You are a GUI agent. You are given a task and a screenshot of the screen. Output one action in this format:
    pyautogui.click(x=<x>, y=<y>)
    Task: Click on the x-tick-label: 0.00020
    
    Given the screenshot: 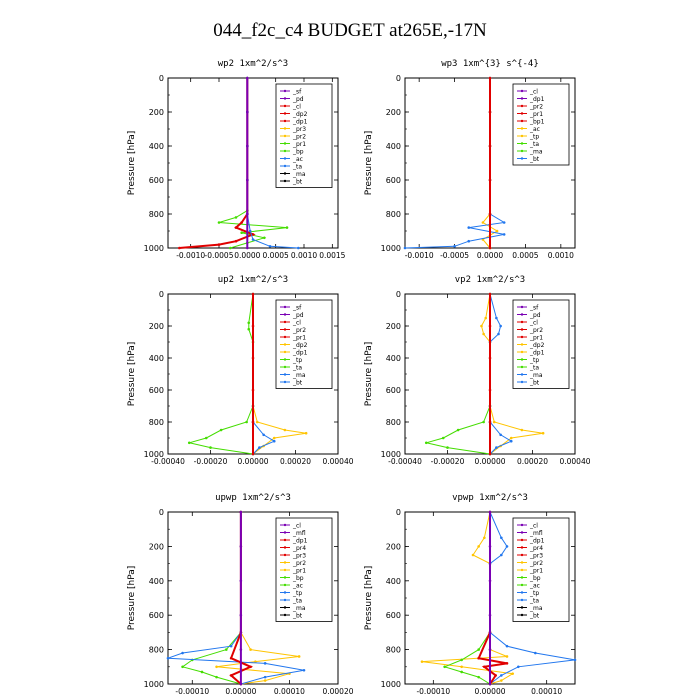 What is the action you would take?
    pyautogui.click(x=532, y=461)
    